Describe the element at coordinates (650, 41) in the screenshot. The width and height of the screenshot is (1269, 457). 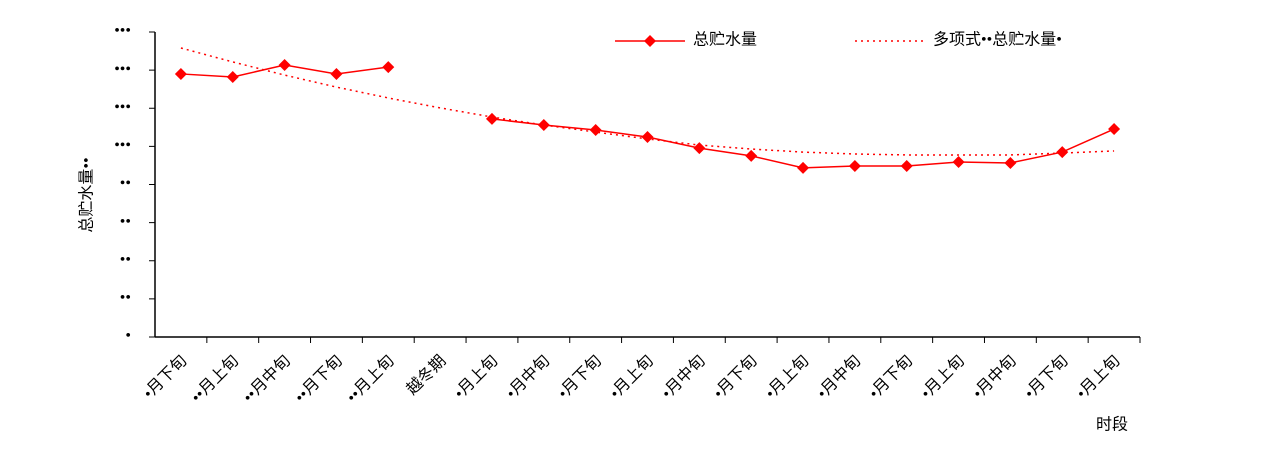
I see `legend-marker` at that location.